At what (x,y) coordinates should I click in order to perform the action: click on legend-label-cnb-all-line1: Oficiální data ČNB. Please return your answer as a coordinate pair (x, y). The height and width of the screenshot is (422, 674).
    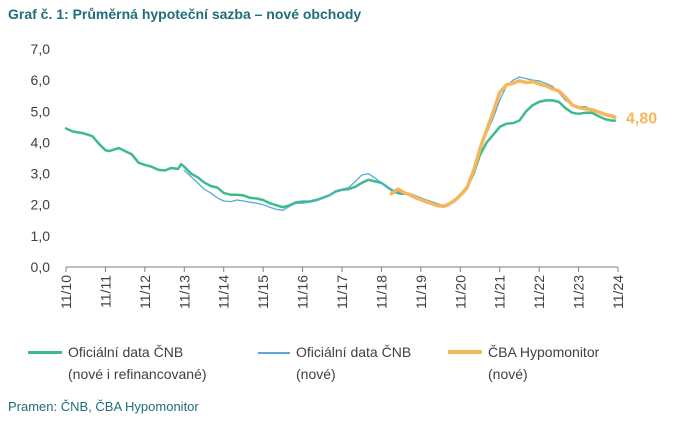
    Looking at the image, I should click on (126, 352).